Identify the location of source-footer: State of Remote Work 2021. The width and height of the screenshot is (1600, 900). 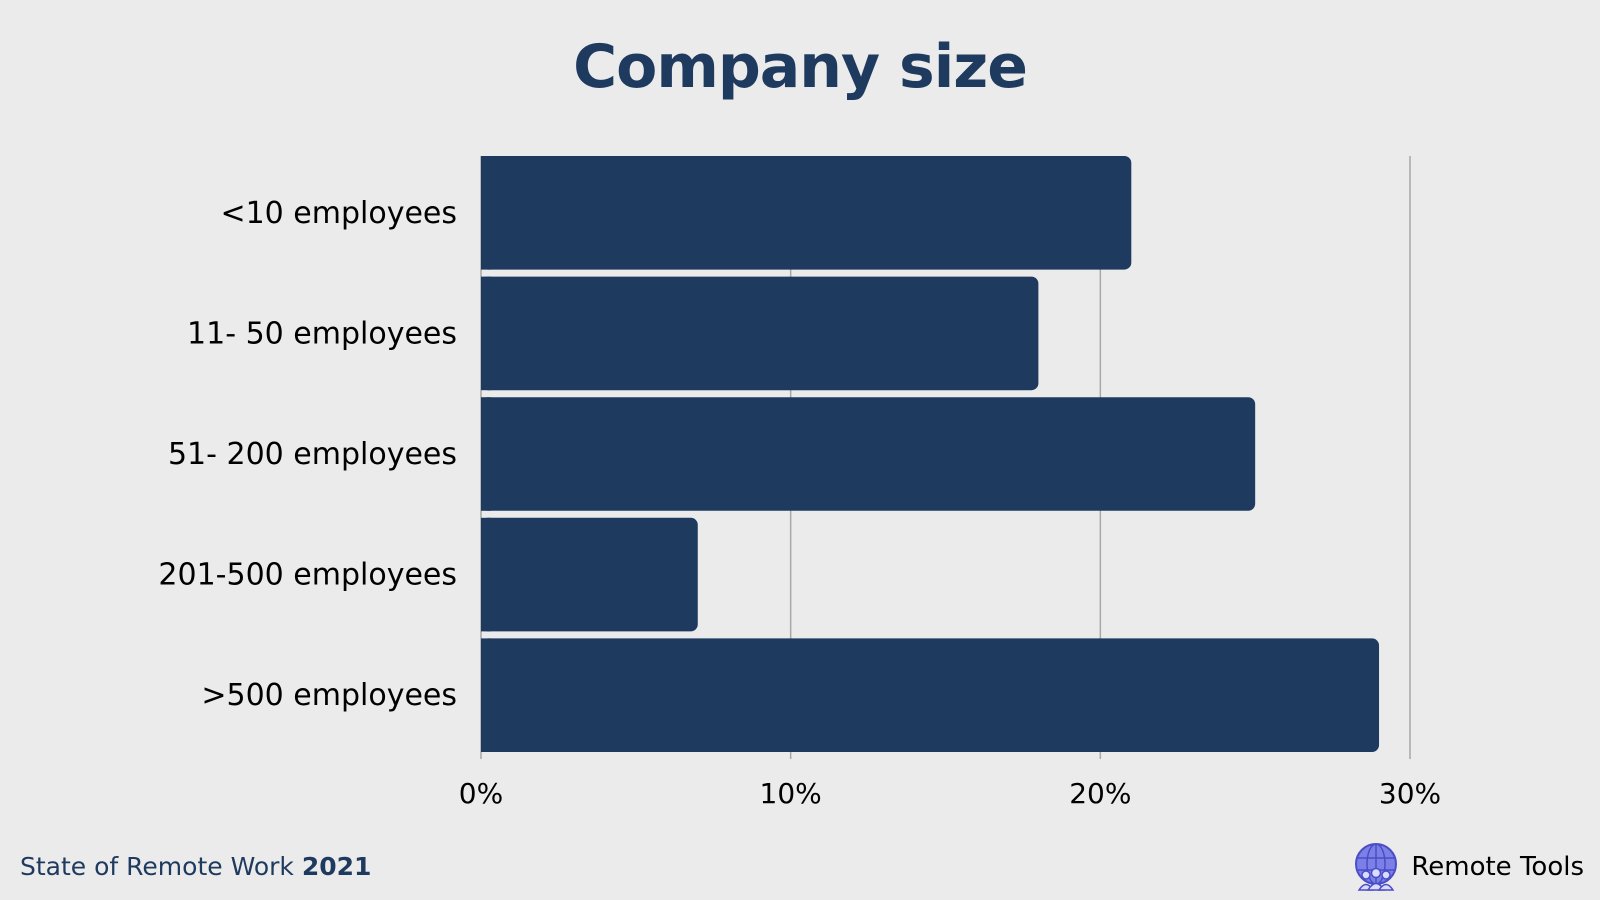
(195, 866).